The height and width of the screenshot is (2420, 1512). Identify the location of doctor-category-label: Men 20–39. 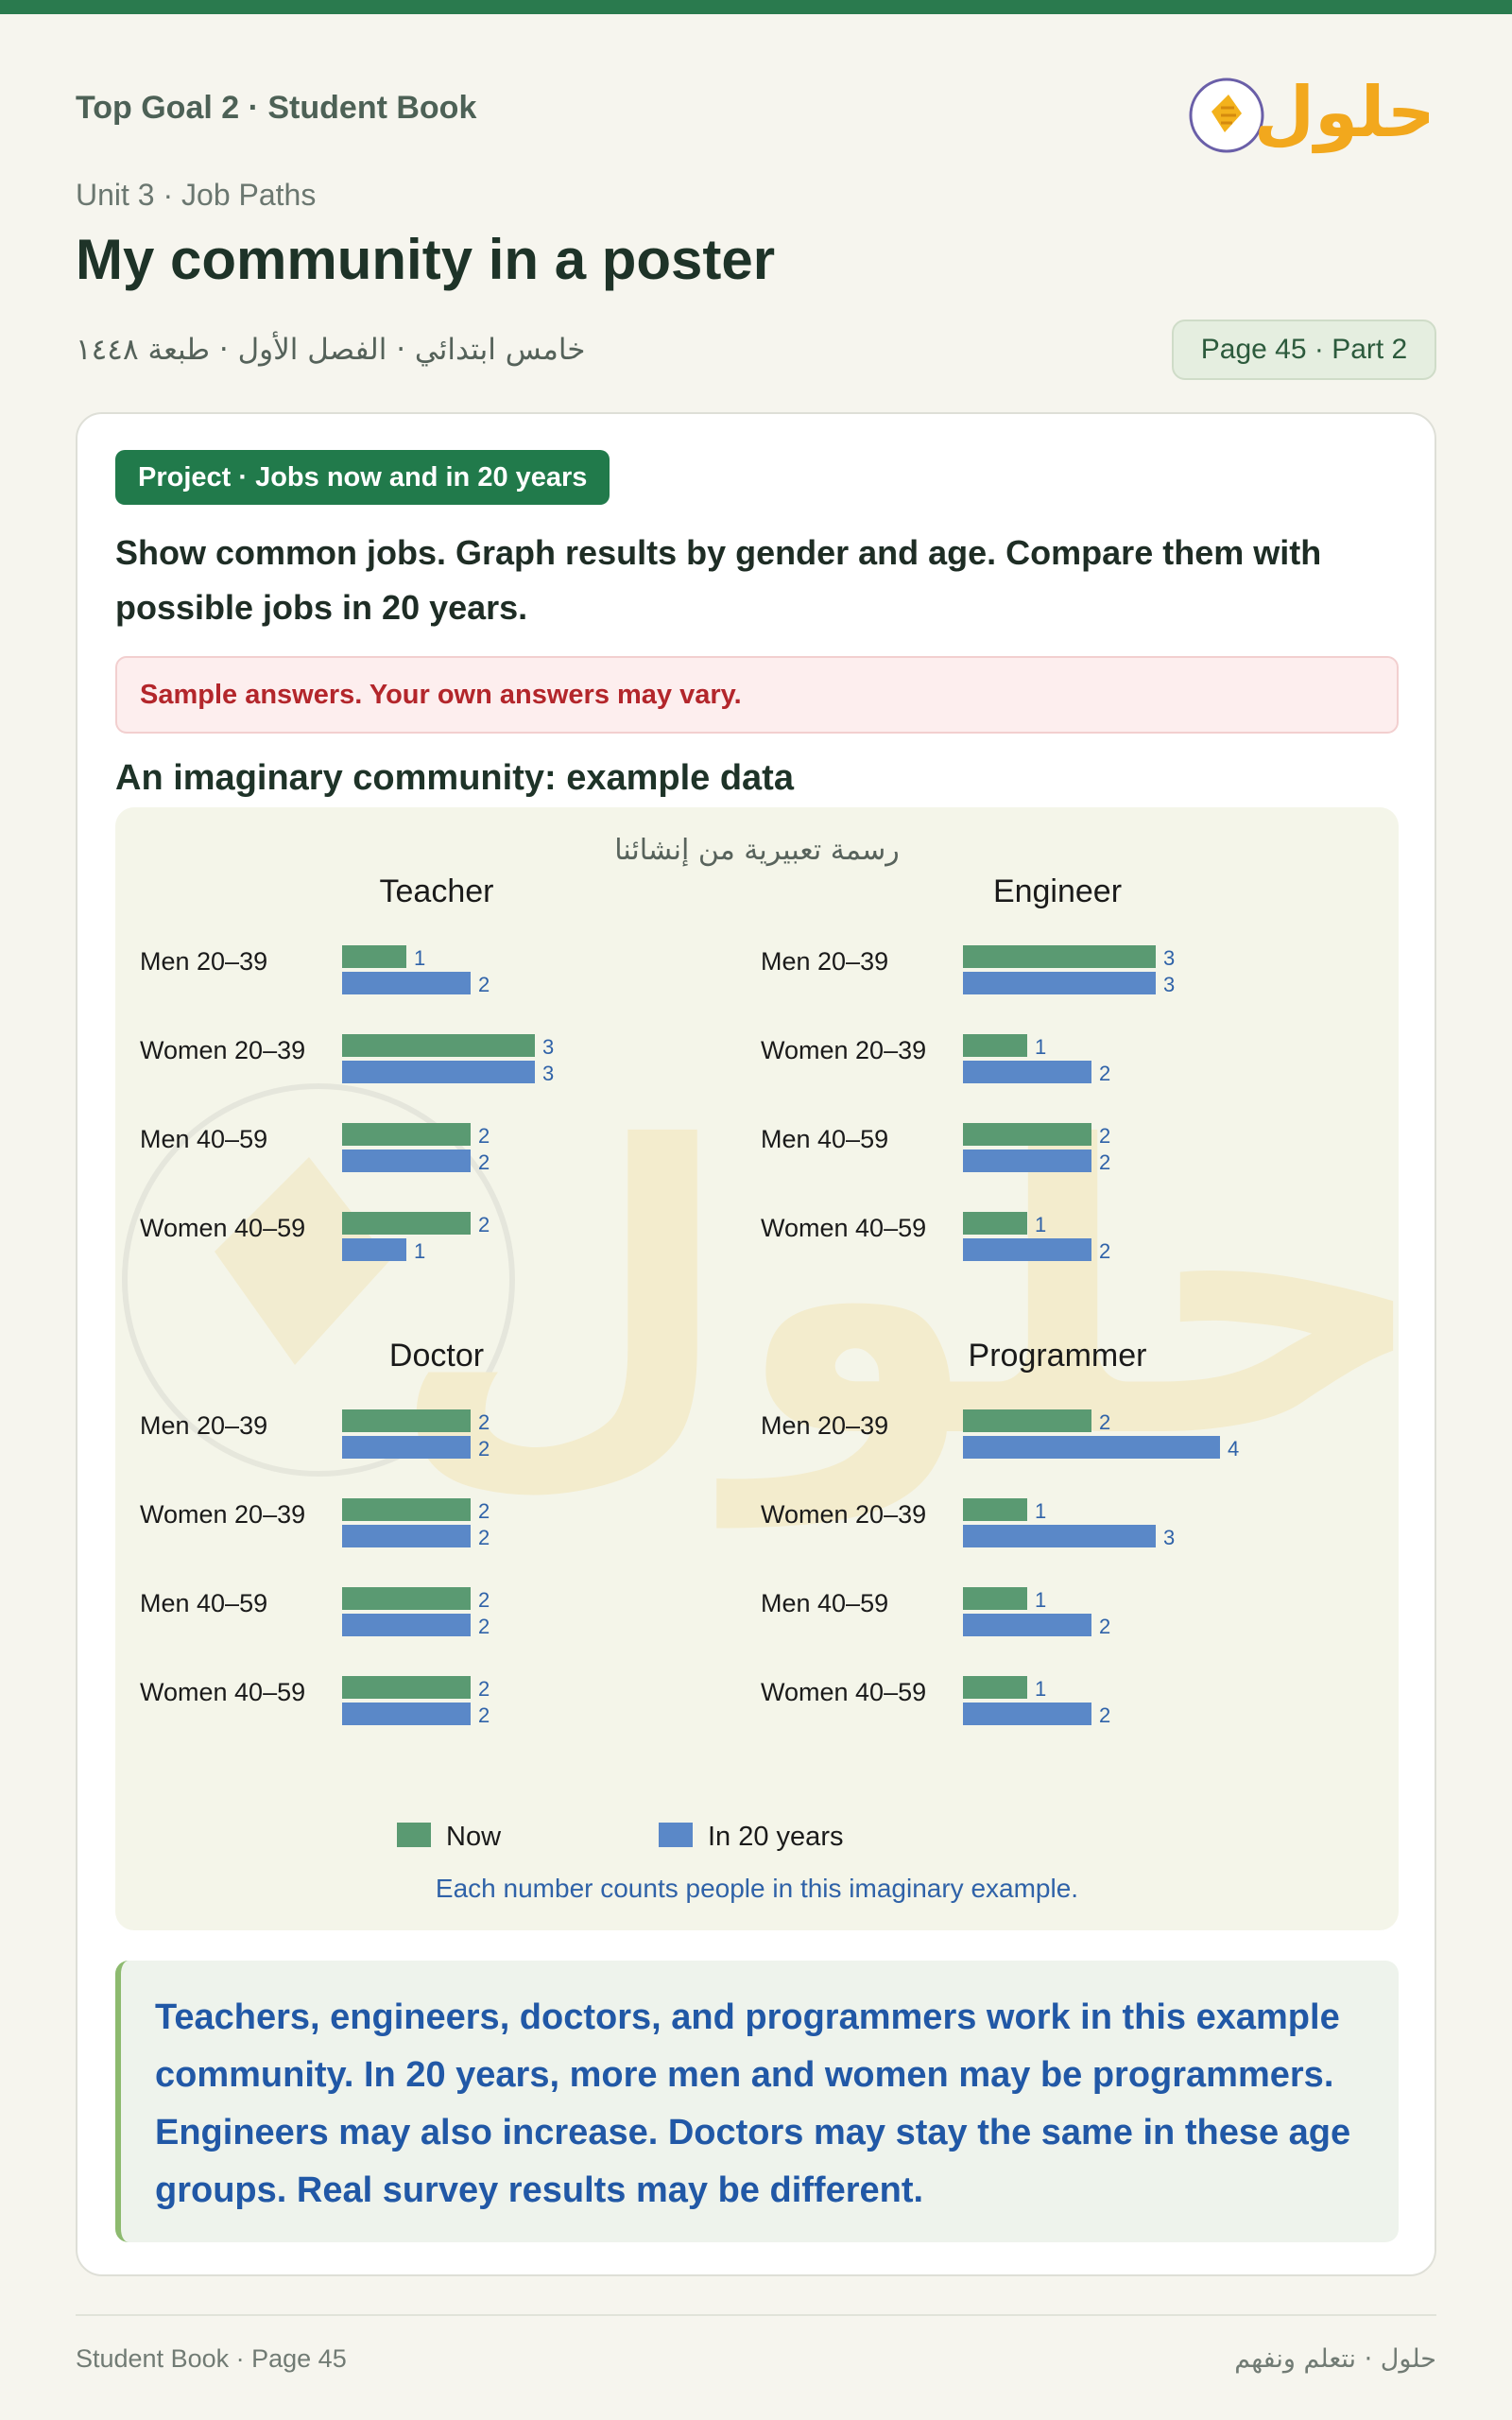
(203, 1425).